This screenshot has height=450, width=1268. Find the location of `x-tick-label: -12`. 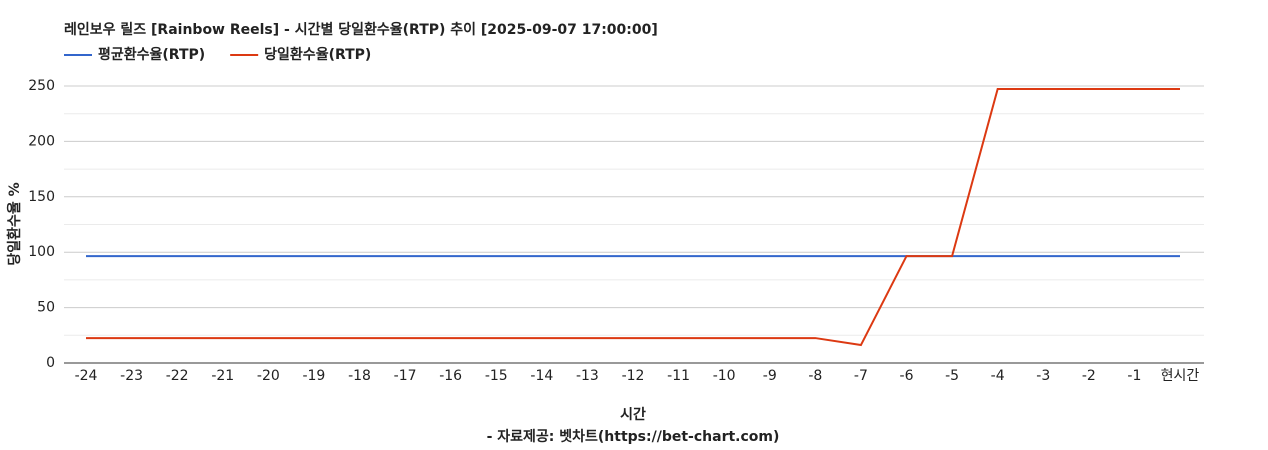

x-tick-label: -12 is located at coordinates (633, 376).